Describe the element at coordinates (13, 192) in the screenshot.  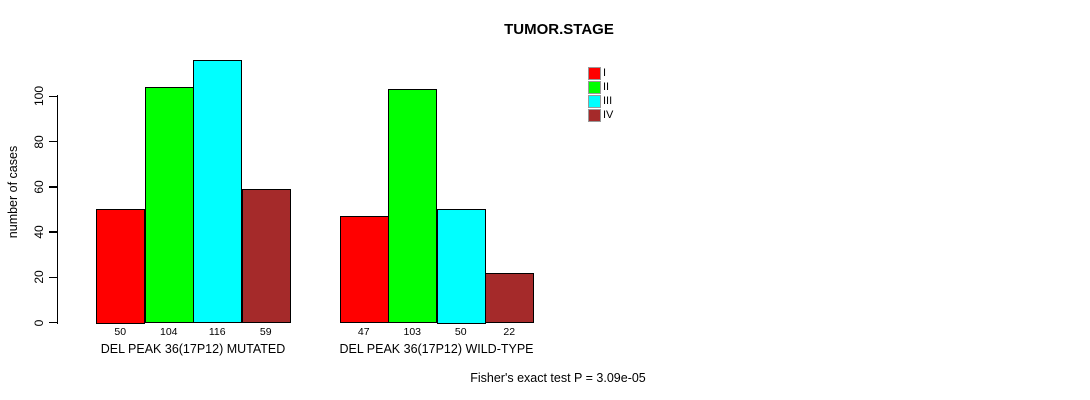
I see `y-axis-title: number of cases` at that location.